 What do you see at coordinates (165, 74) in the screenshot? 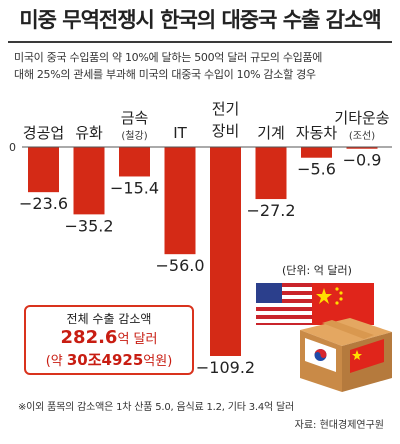
I see `subtitle-line-2: 대해 25%의 관세를 부과해 미국의 대중국 수입이 10% 감소할 경우` at bounding box center [165, 74].